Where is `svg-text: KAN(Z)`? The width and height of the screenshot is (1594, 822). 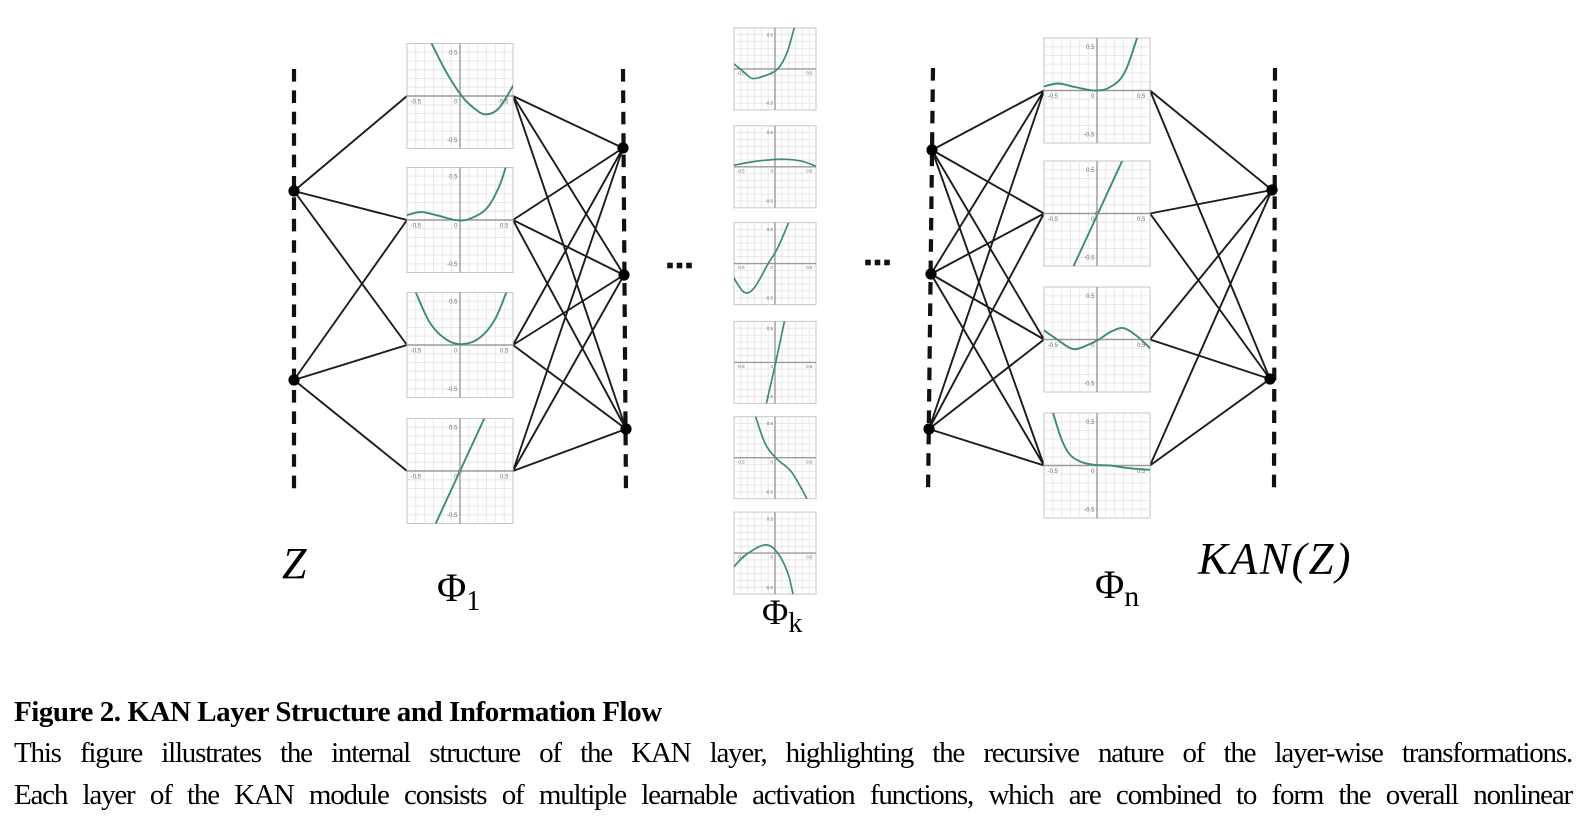 svg-text: KAN(Z) is located at coordinates (1275, 559).